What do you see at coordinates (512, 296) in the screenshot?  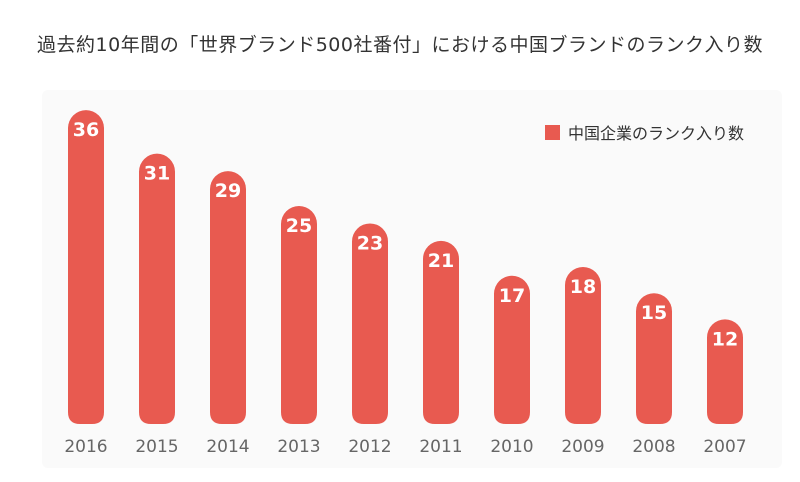 I see `value-label-2010: 17` at bounding box center [512, 296].